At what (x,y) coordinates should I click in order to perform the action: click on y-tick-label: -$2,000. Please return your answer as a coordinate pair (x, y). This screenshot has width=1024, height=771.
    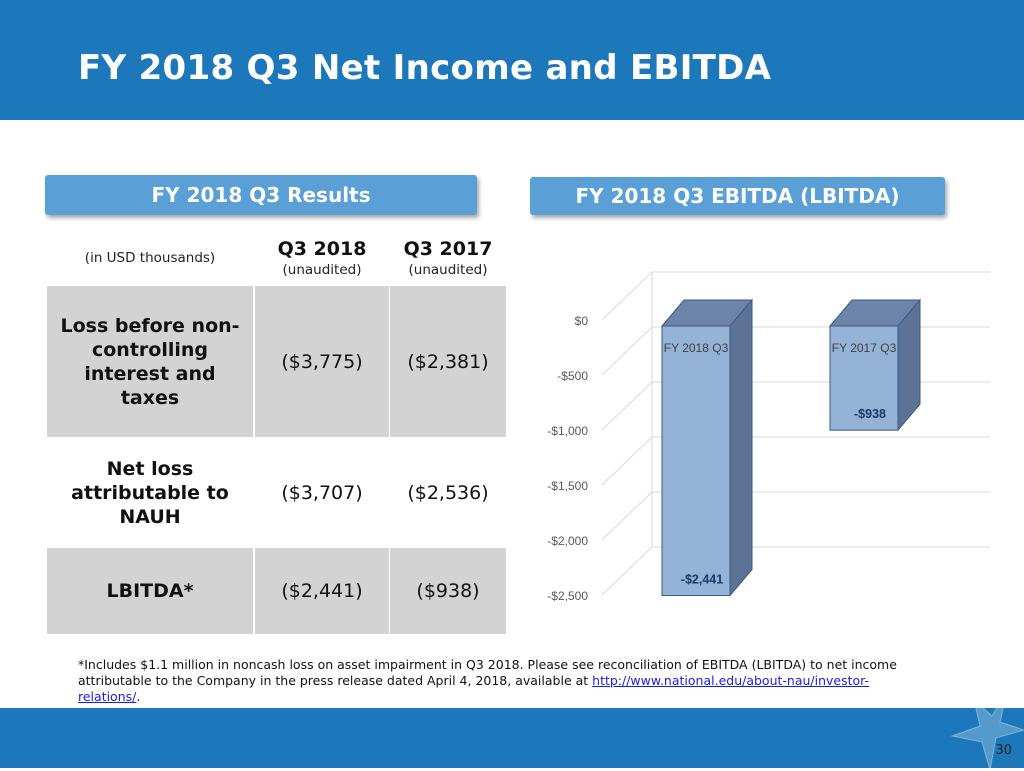
    Looking at the image, I should click on (567, 541).